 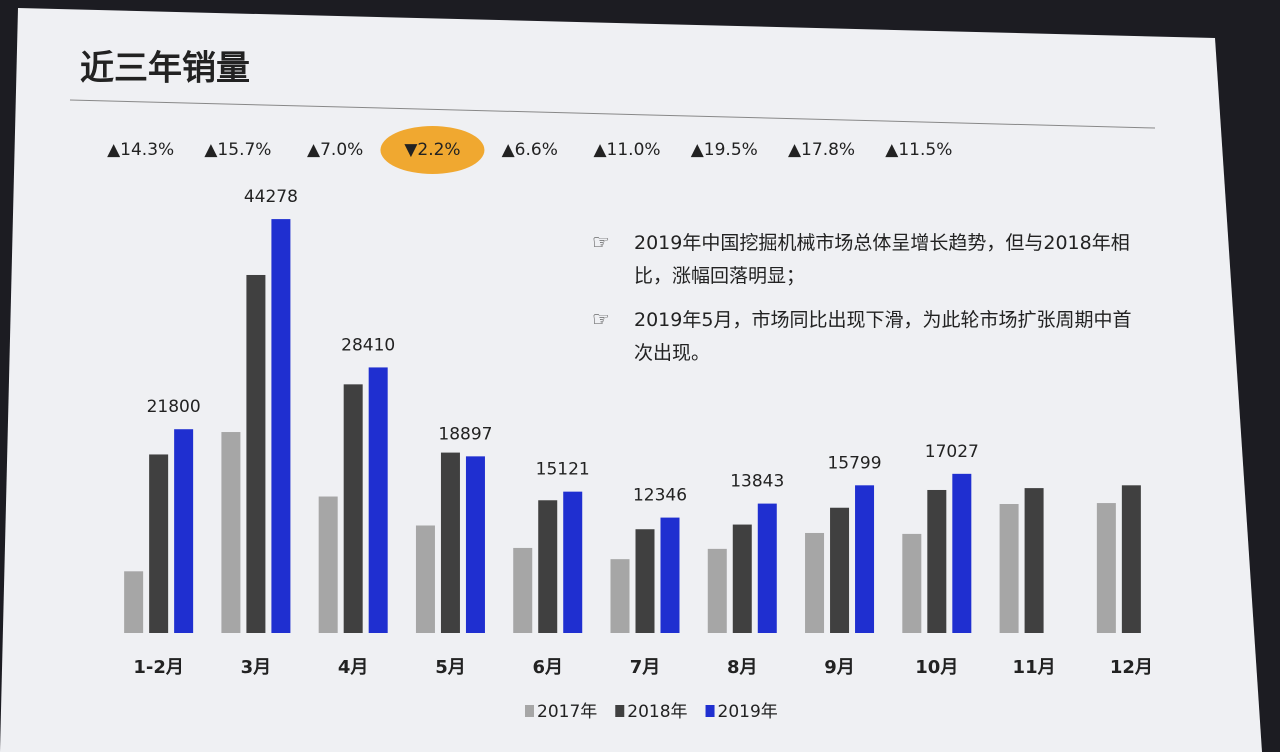 I want to click on growth-label: ▲11.0%, so click(x=626, y=150).